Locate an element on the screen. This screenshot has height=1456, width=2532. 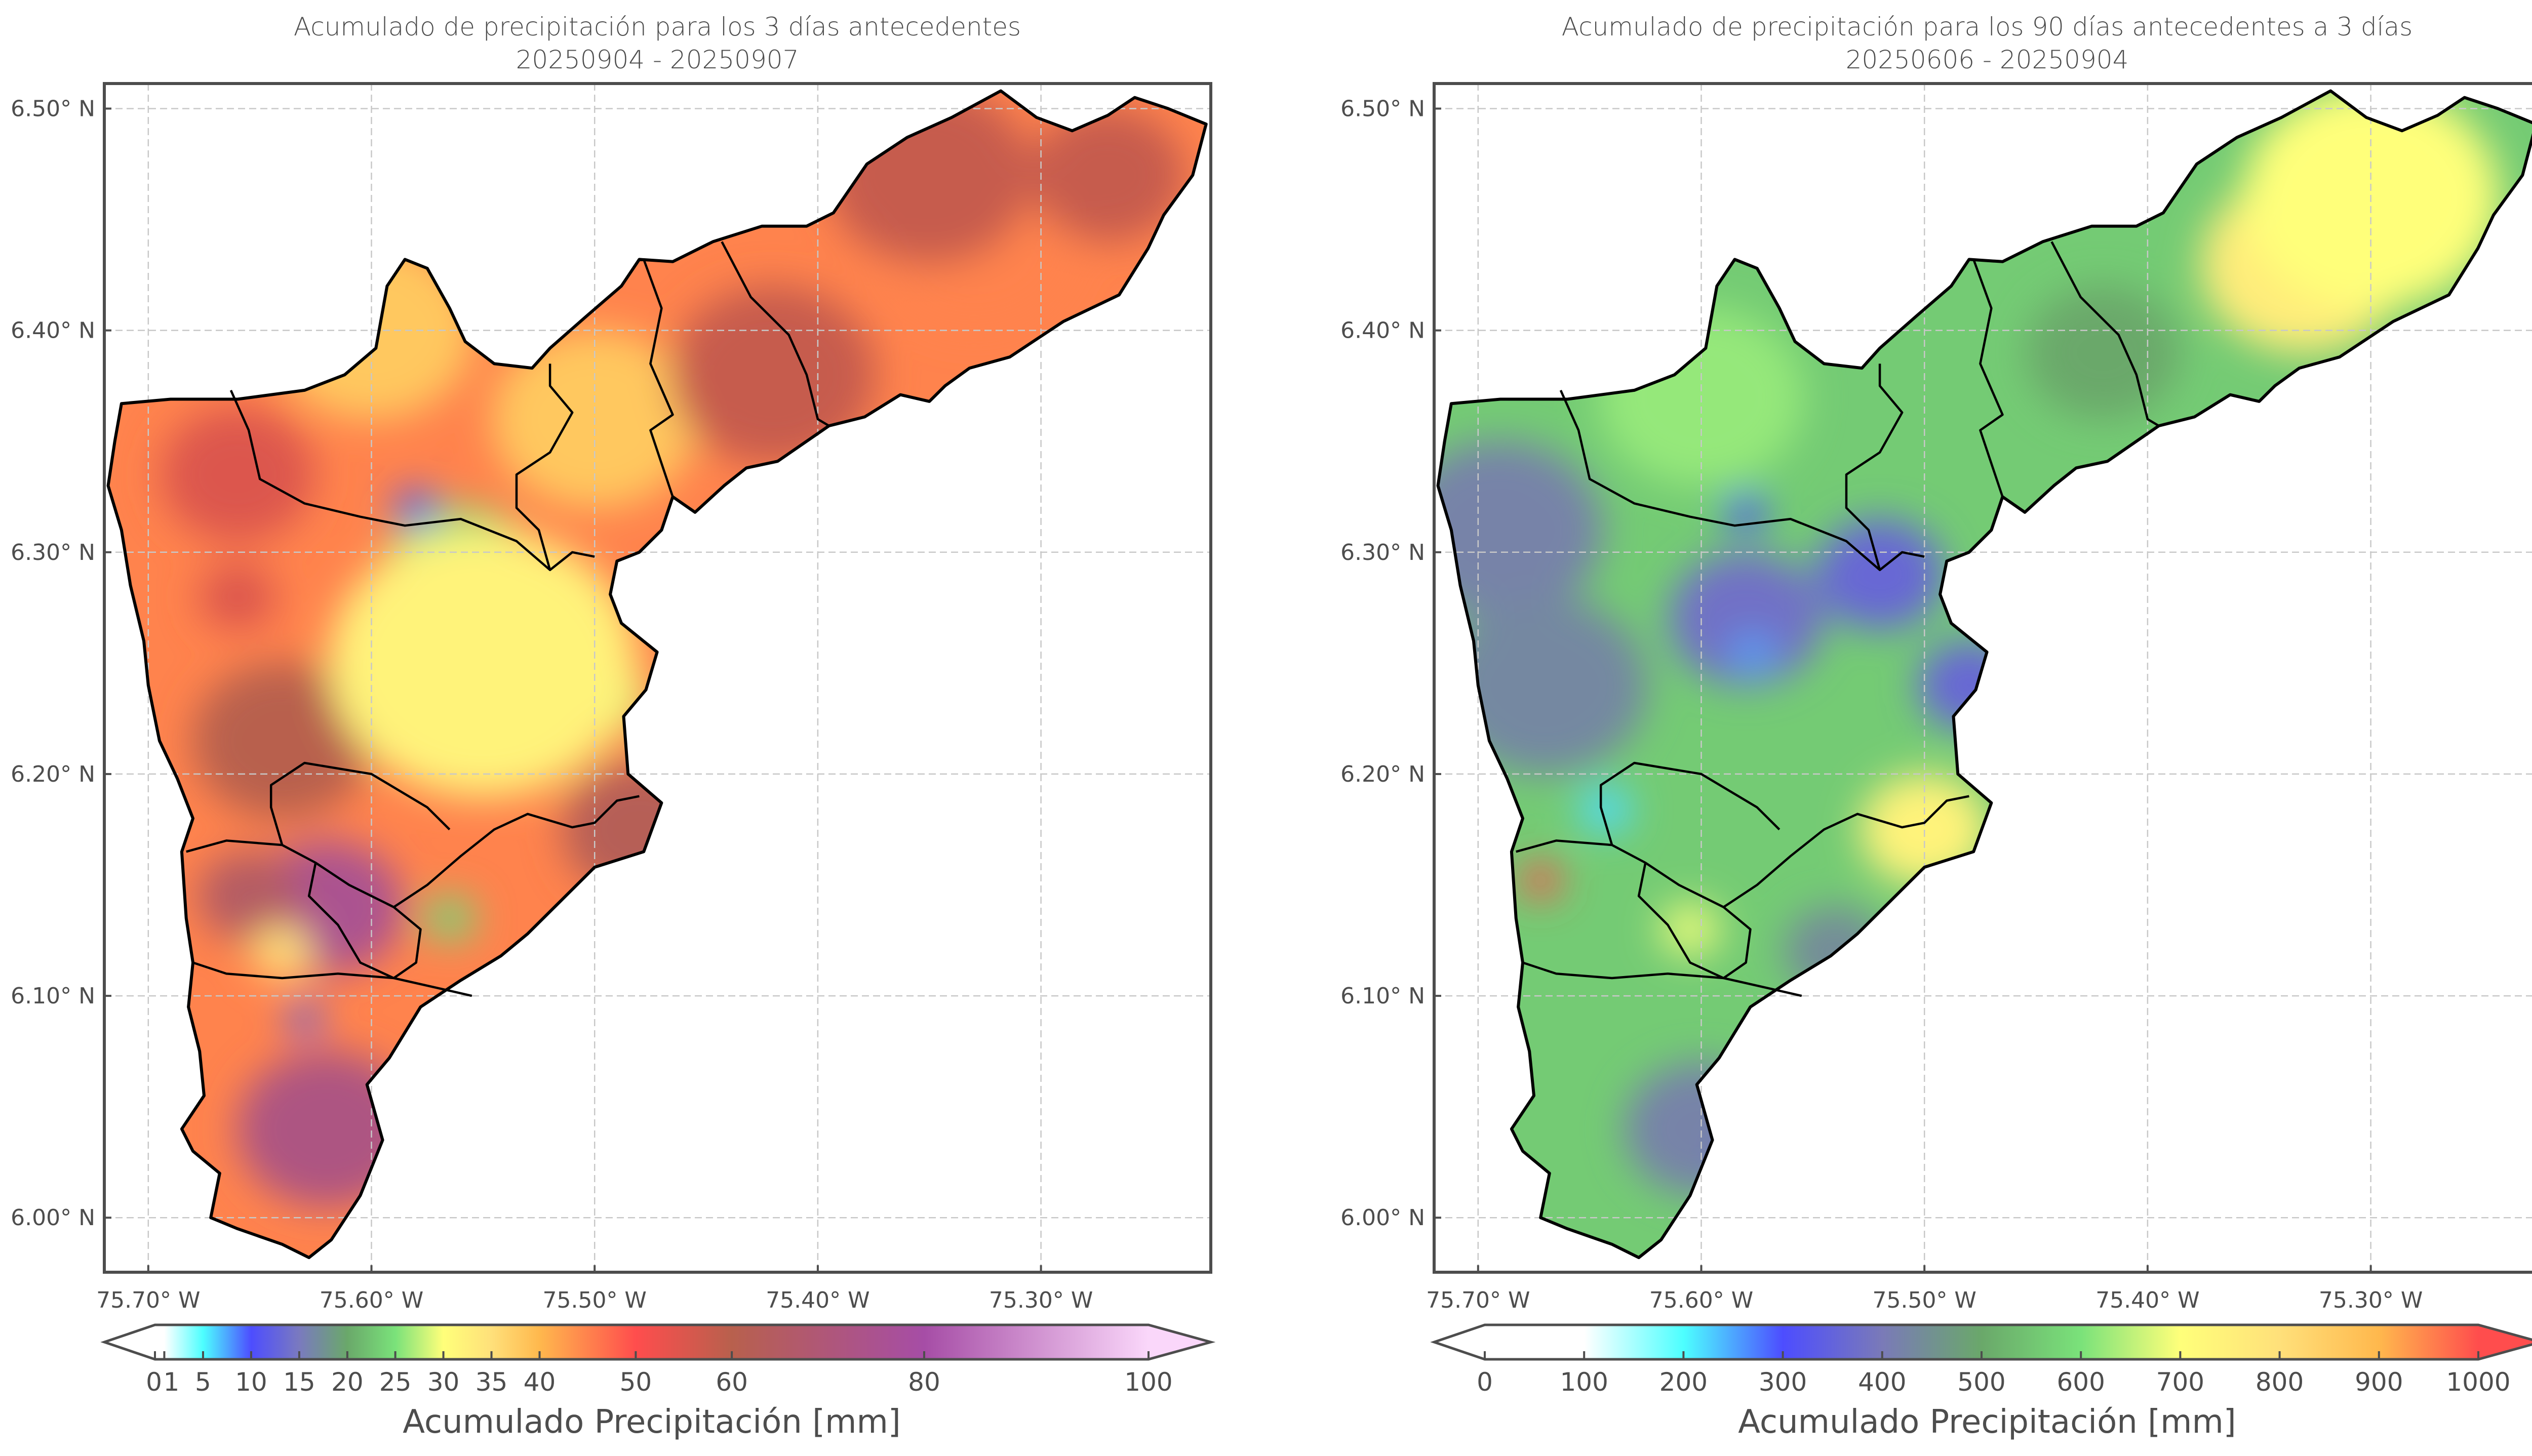
y-tick-label: 6.30° N is located at coordinates (53, 552).